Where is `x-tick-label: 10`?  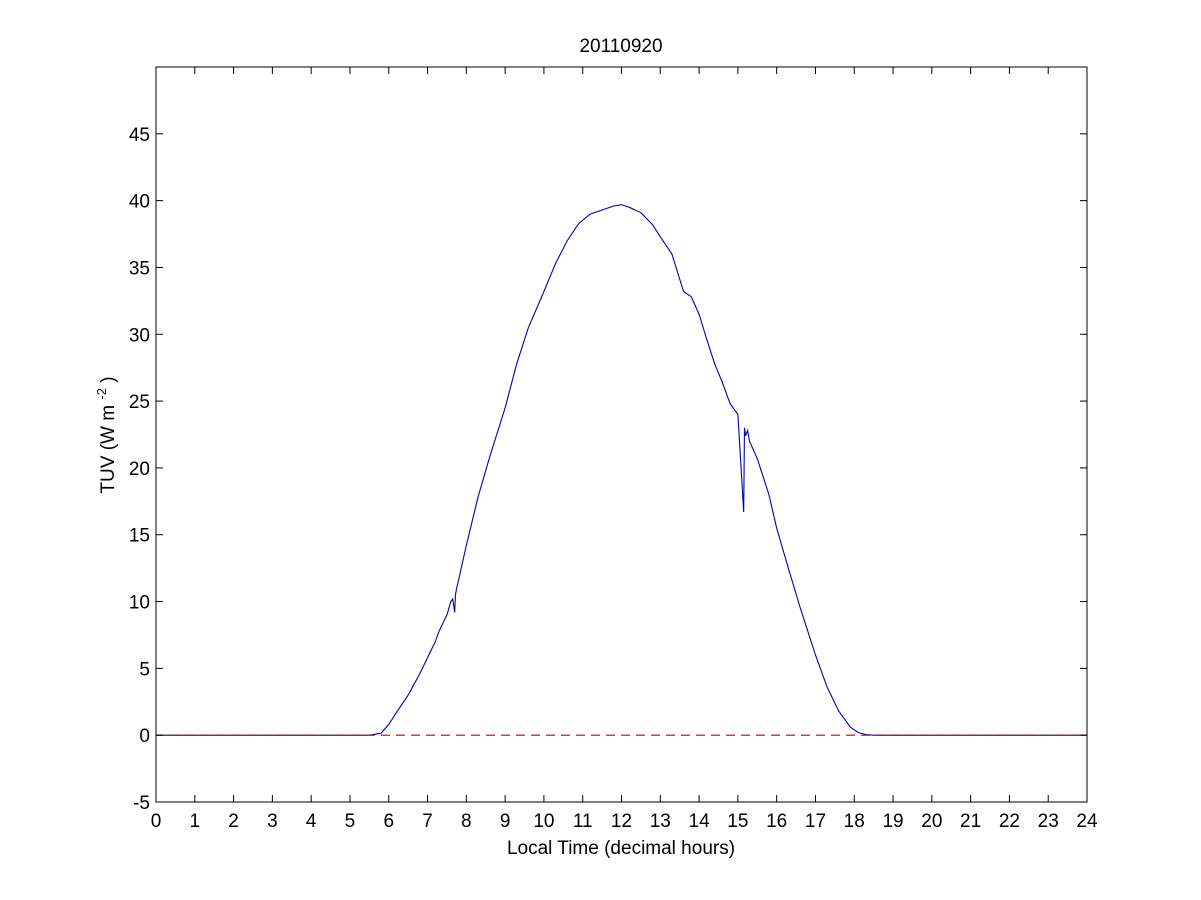 x-tick-label: 10 is located at coordinates (543, 821).